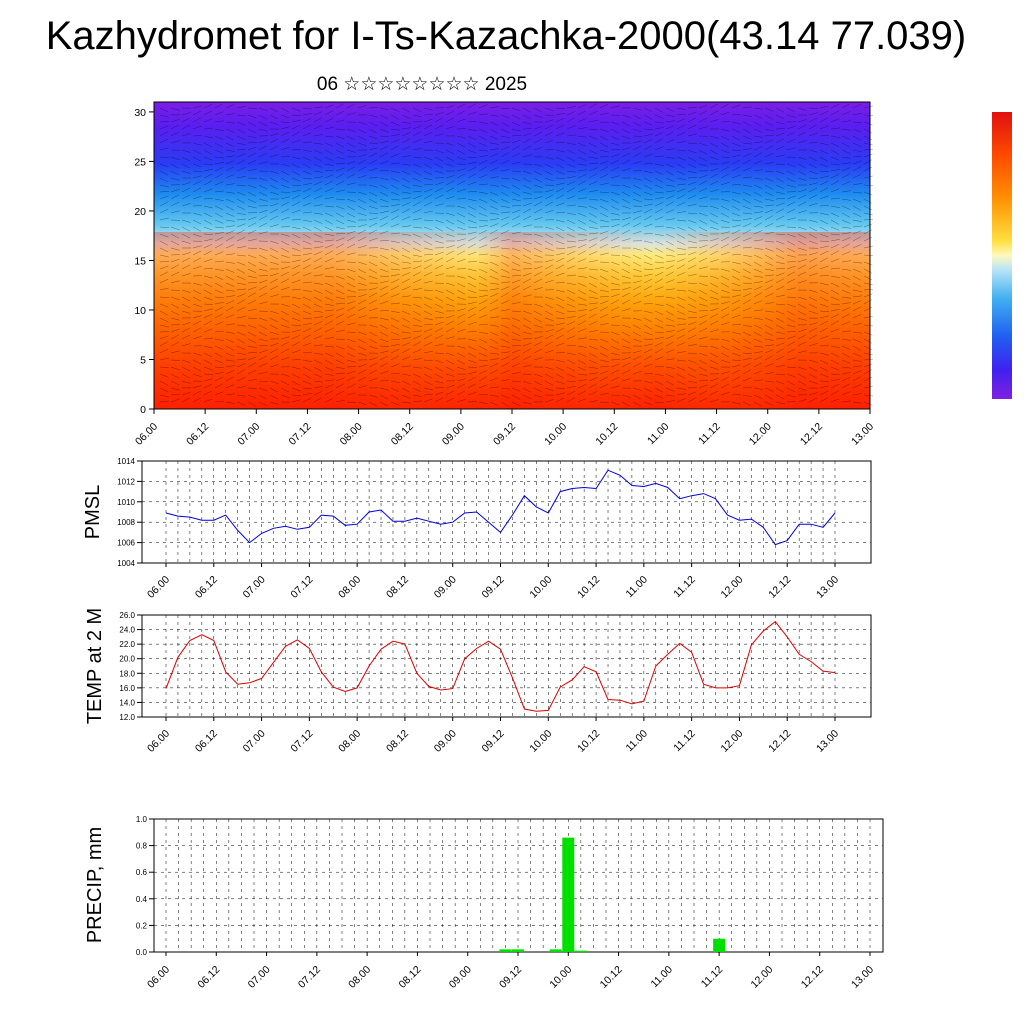 The height and width of the screenshot is (1024, 1024). I want to click on temp-xtick-label: 06.00, so click(158, 741).